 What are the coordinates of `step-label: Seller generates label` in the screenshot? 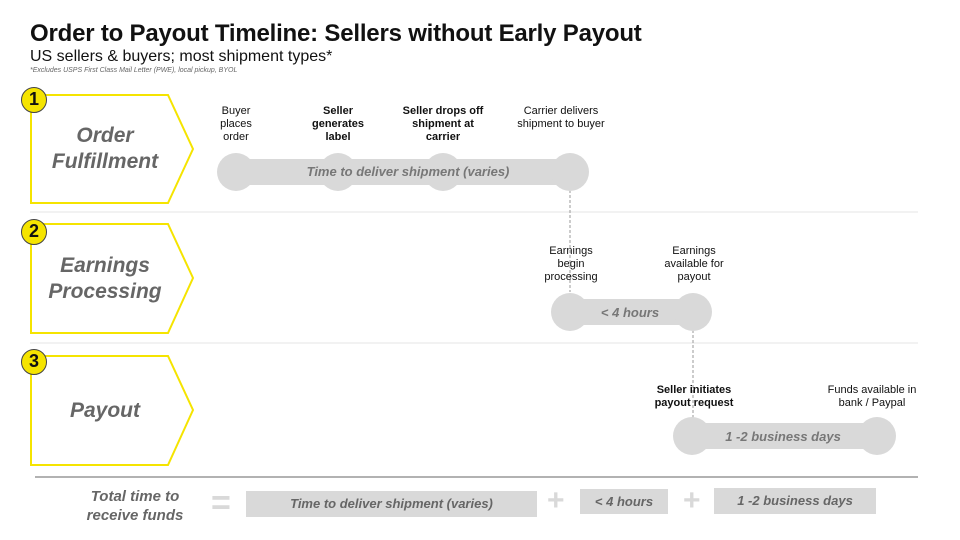 It's located at (338, 124).